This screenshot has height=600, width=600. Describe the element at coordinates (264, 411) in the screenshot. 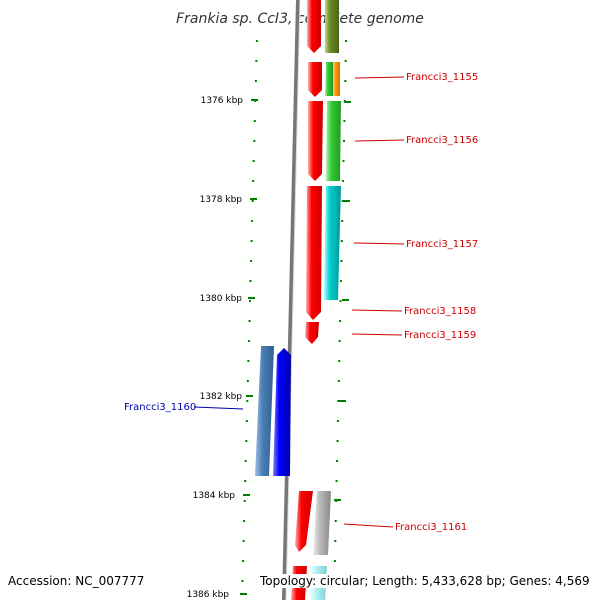

I see `feature-bar-steelblue` at that location.